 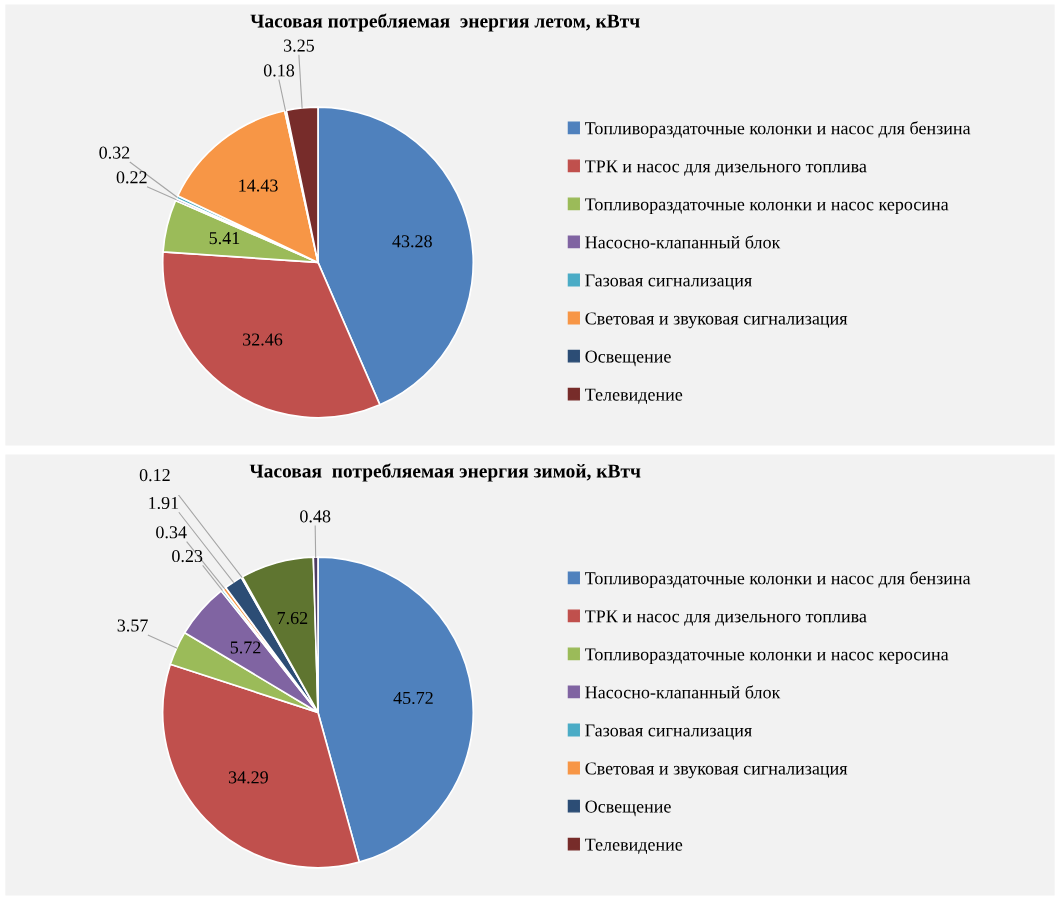 What do you see at coordinates (412, 241) in the screenshot?
I see `data-label: 43.28` at bounding box center [412, 241].